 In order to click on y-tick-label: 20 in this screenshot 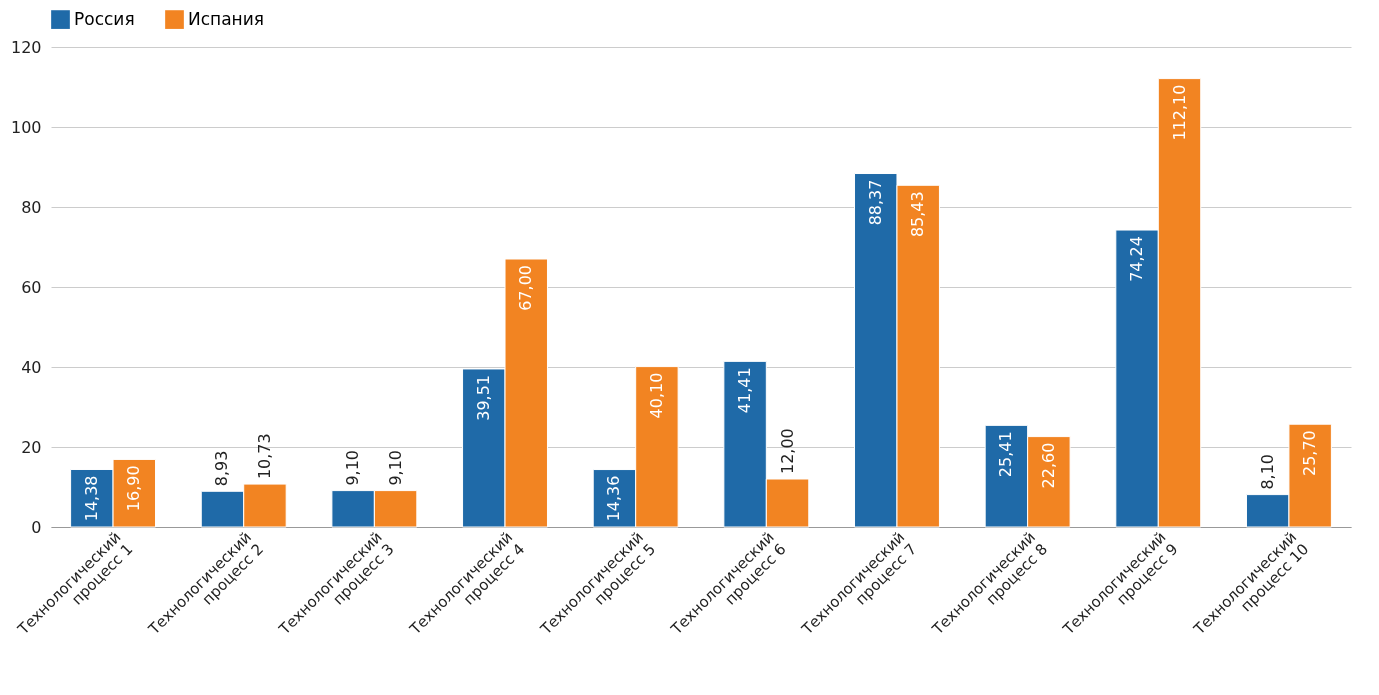, I will do `click(31, 447)`.